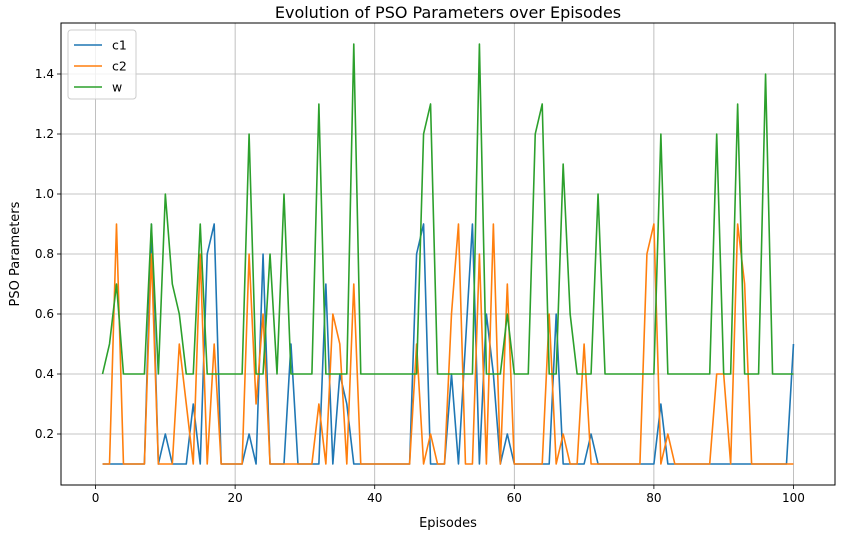 The width and height of the screenshot is (843, 535). Describe the element at coordinates (44, 74) in the screenshot. I see `y-tick-label: 1.4` at that location.